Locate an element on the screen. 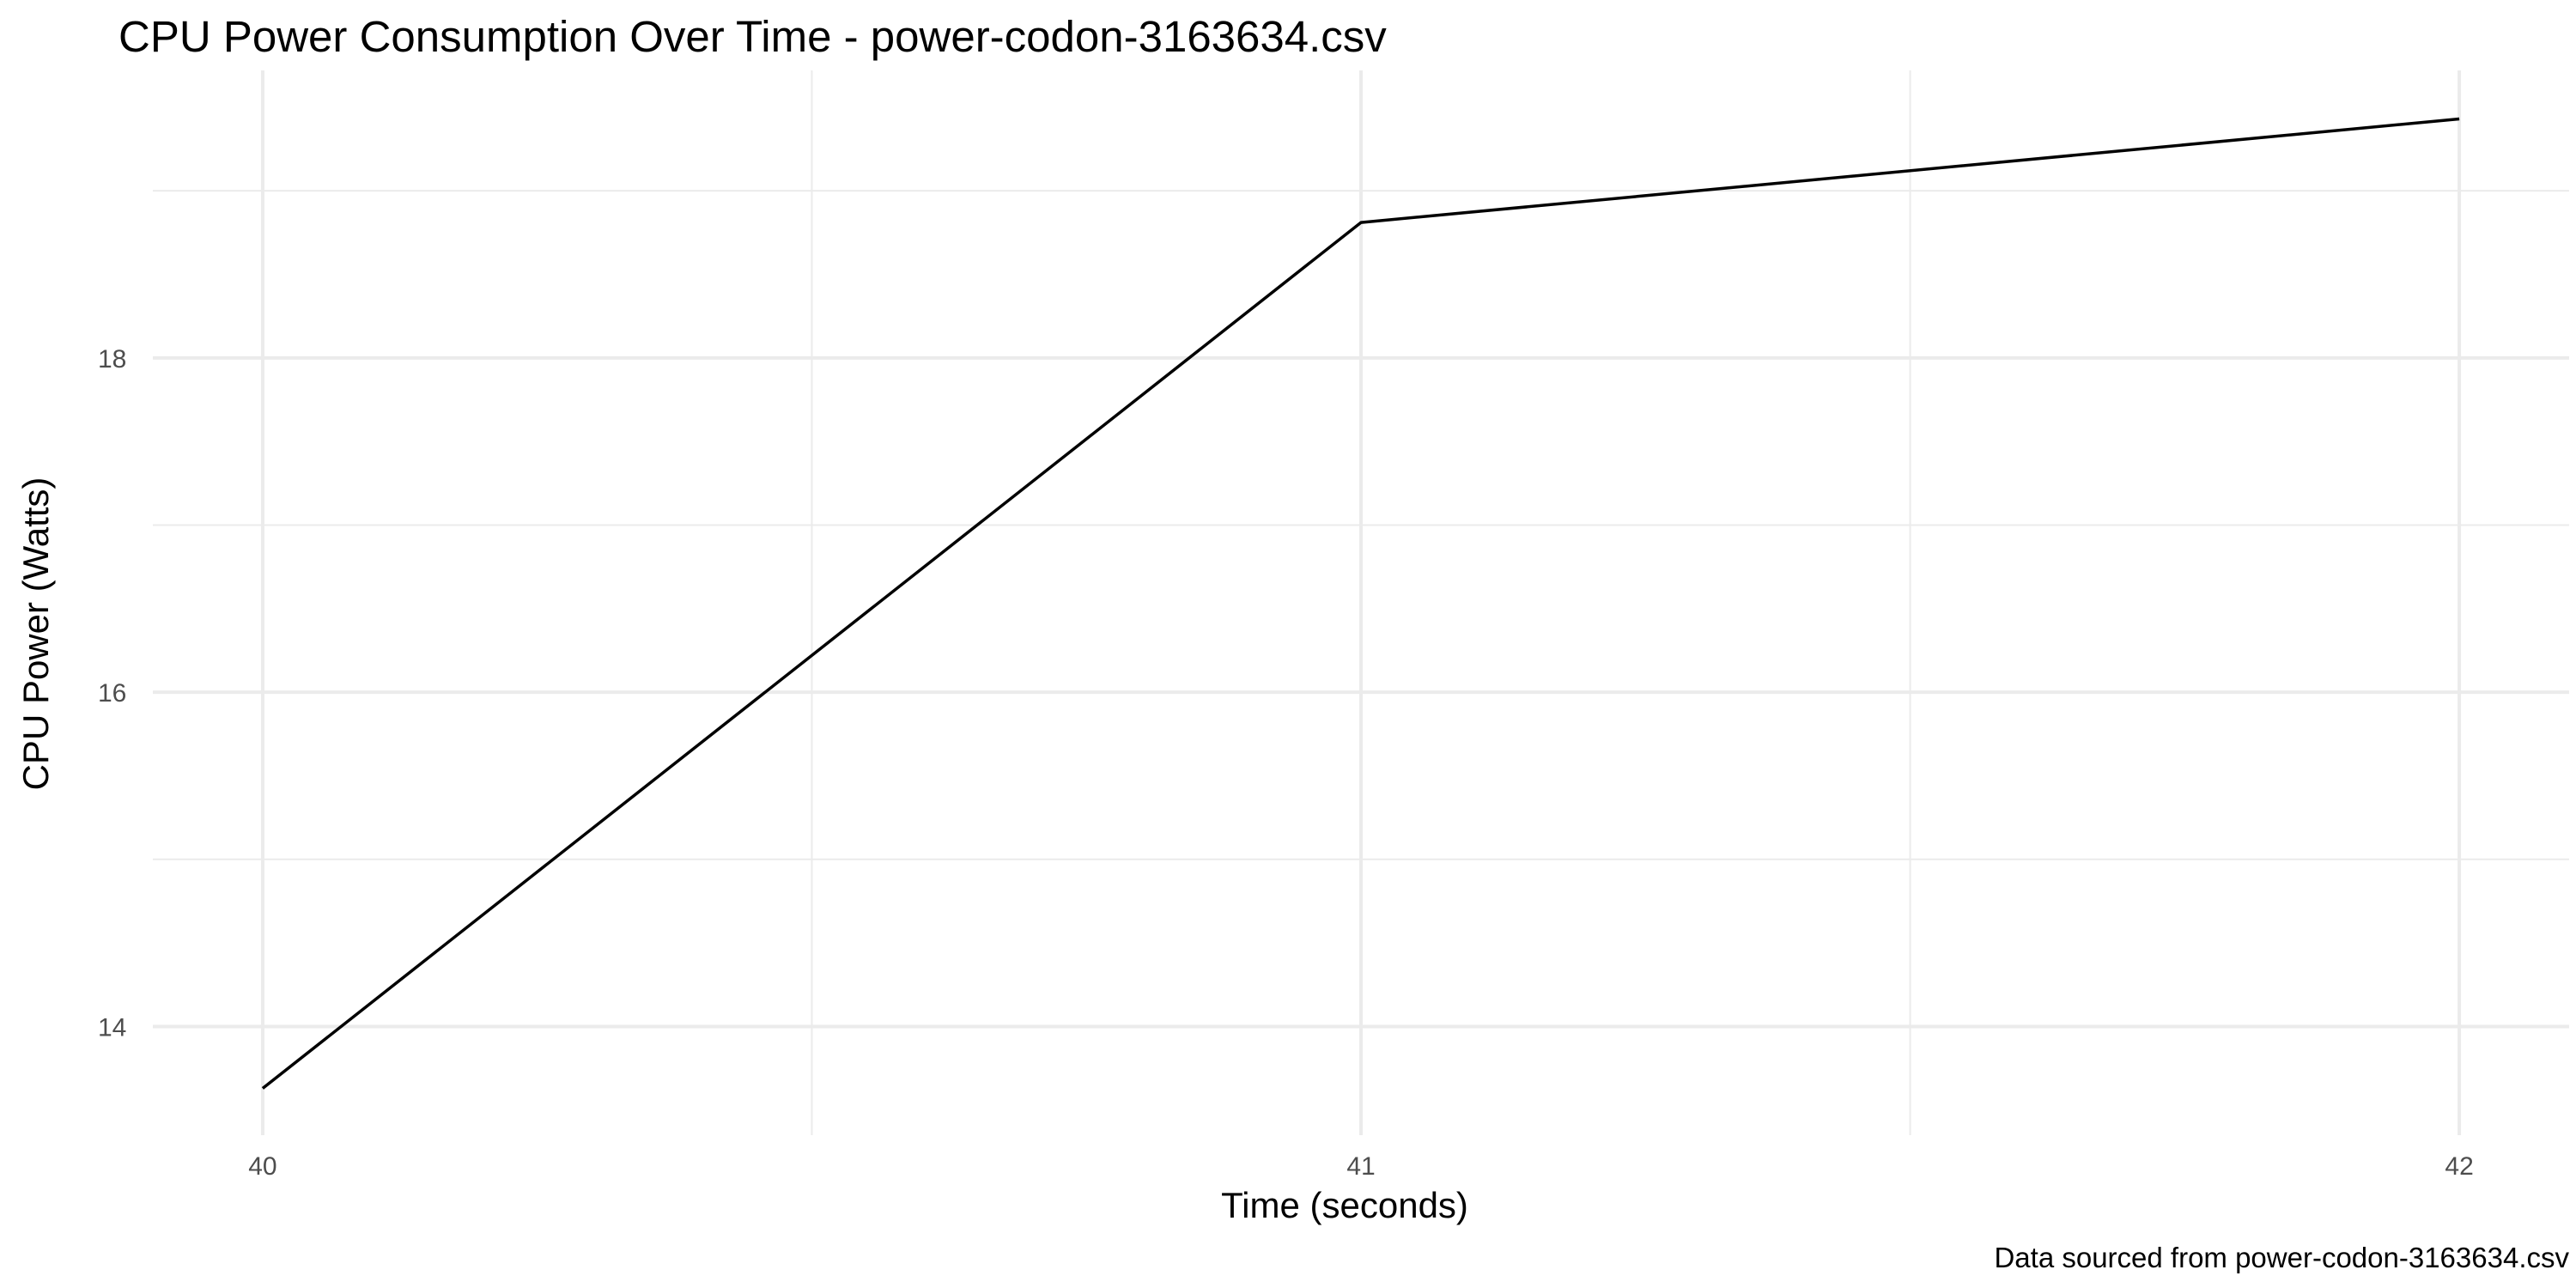  x-tick-label: 42 is located at coordinates (2459, 1166).